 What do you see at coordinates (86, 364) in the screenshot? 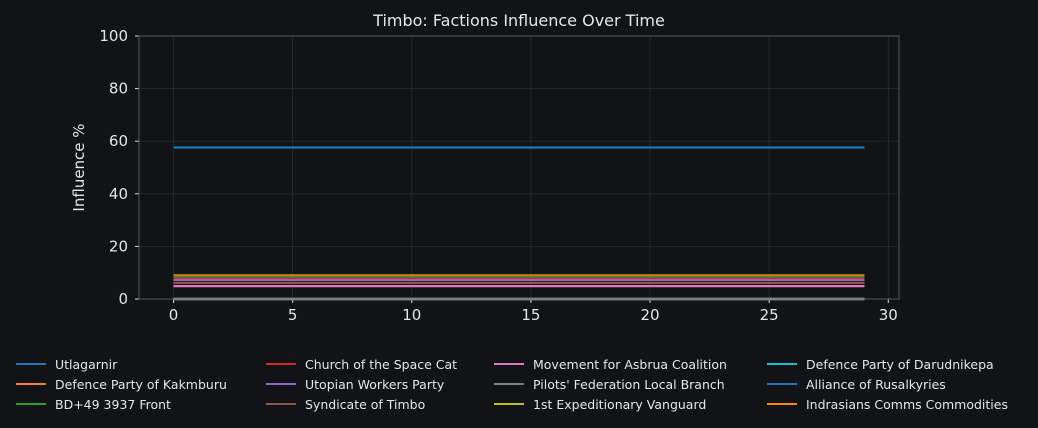
I see `legend-label: Utlagarnir` at bounding box center [86, 364].